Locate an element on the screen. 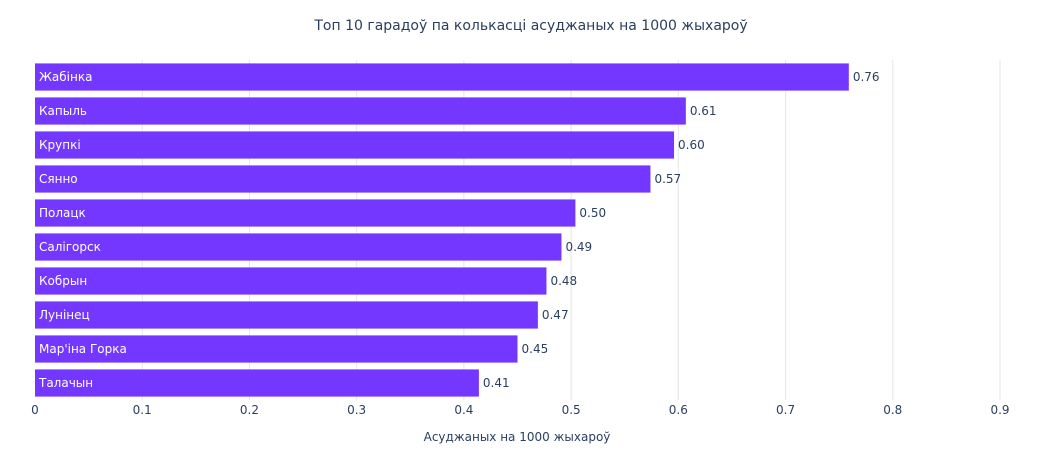  x-tick-label: 0.9 is located at coordinates (999, 410).